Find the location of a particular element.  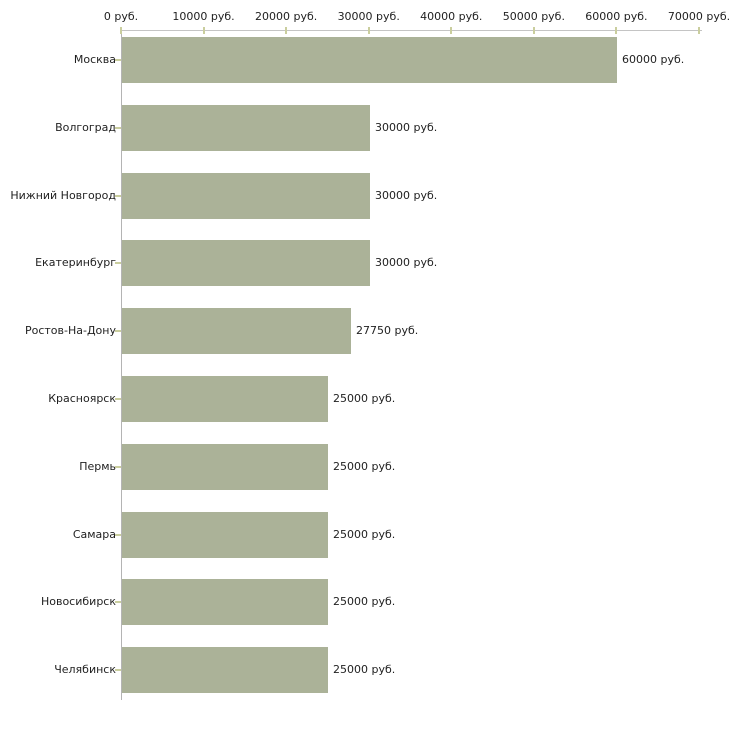

category-label: Новосибирск is located at coordinates (78, 602).